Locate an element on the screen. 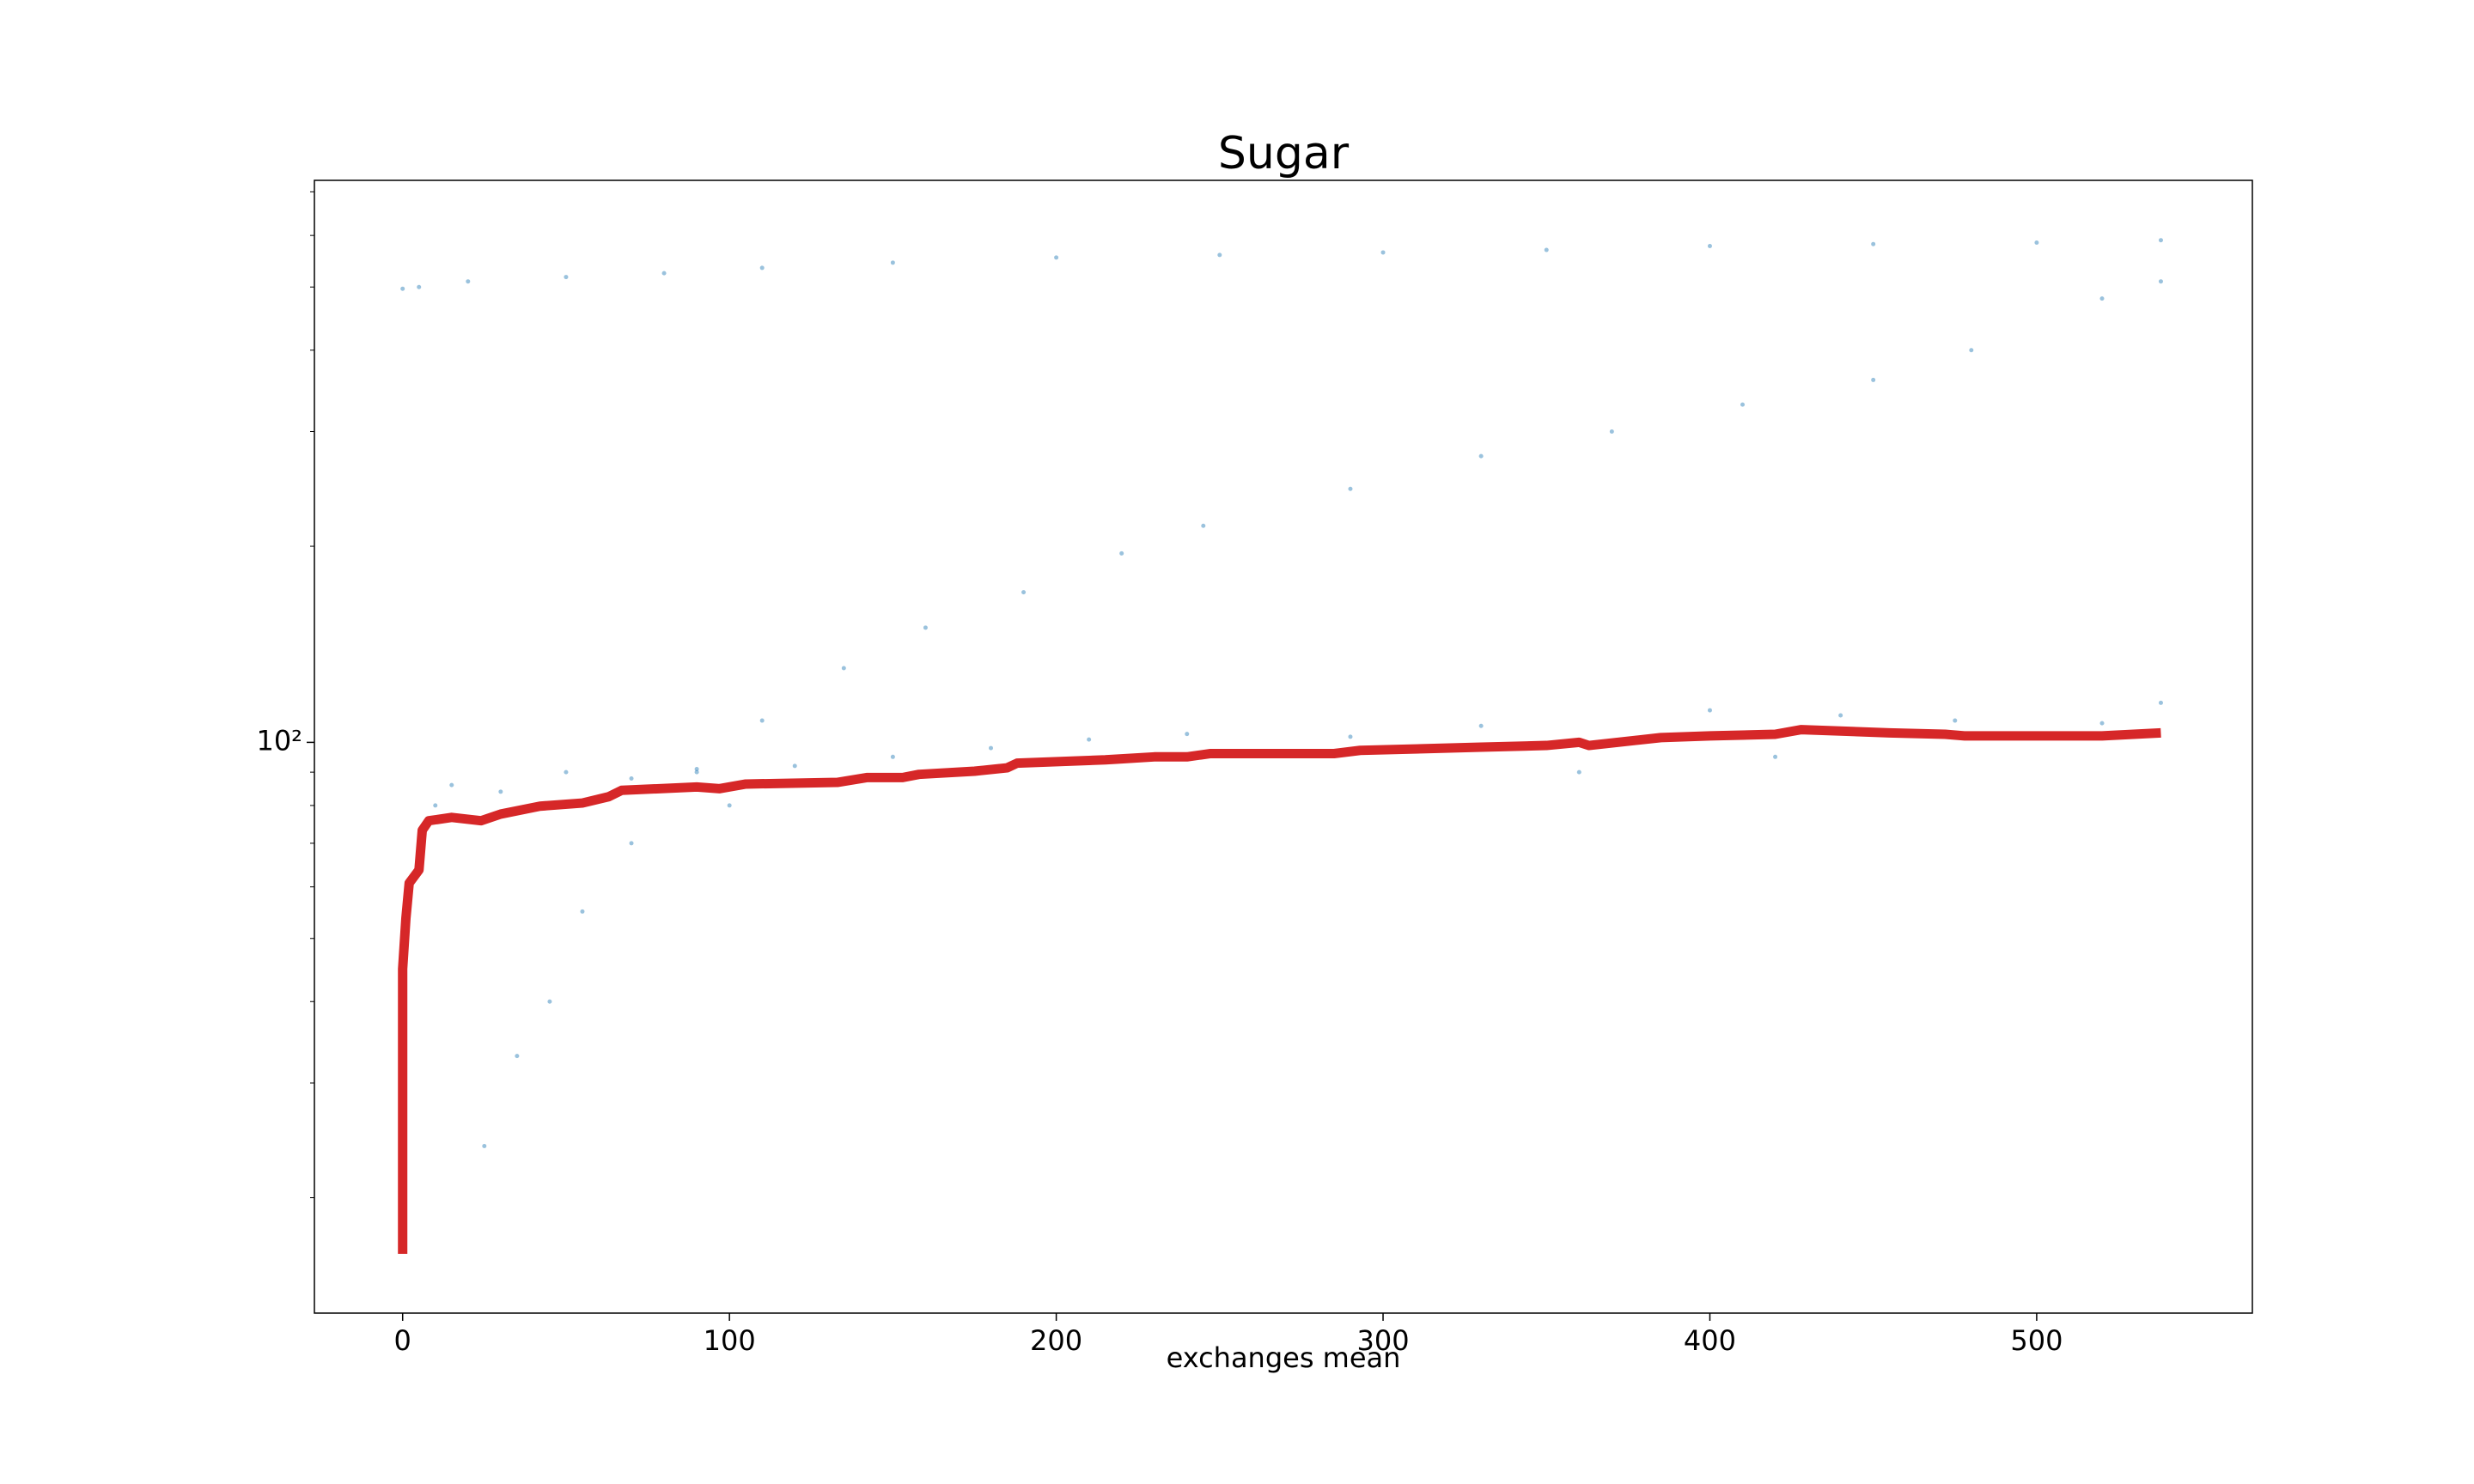 This screenshot has width=2474, height=1484. x-axis-label: exchanges mean is located at coordinates (1284, 1357).